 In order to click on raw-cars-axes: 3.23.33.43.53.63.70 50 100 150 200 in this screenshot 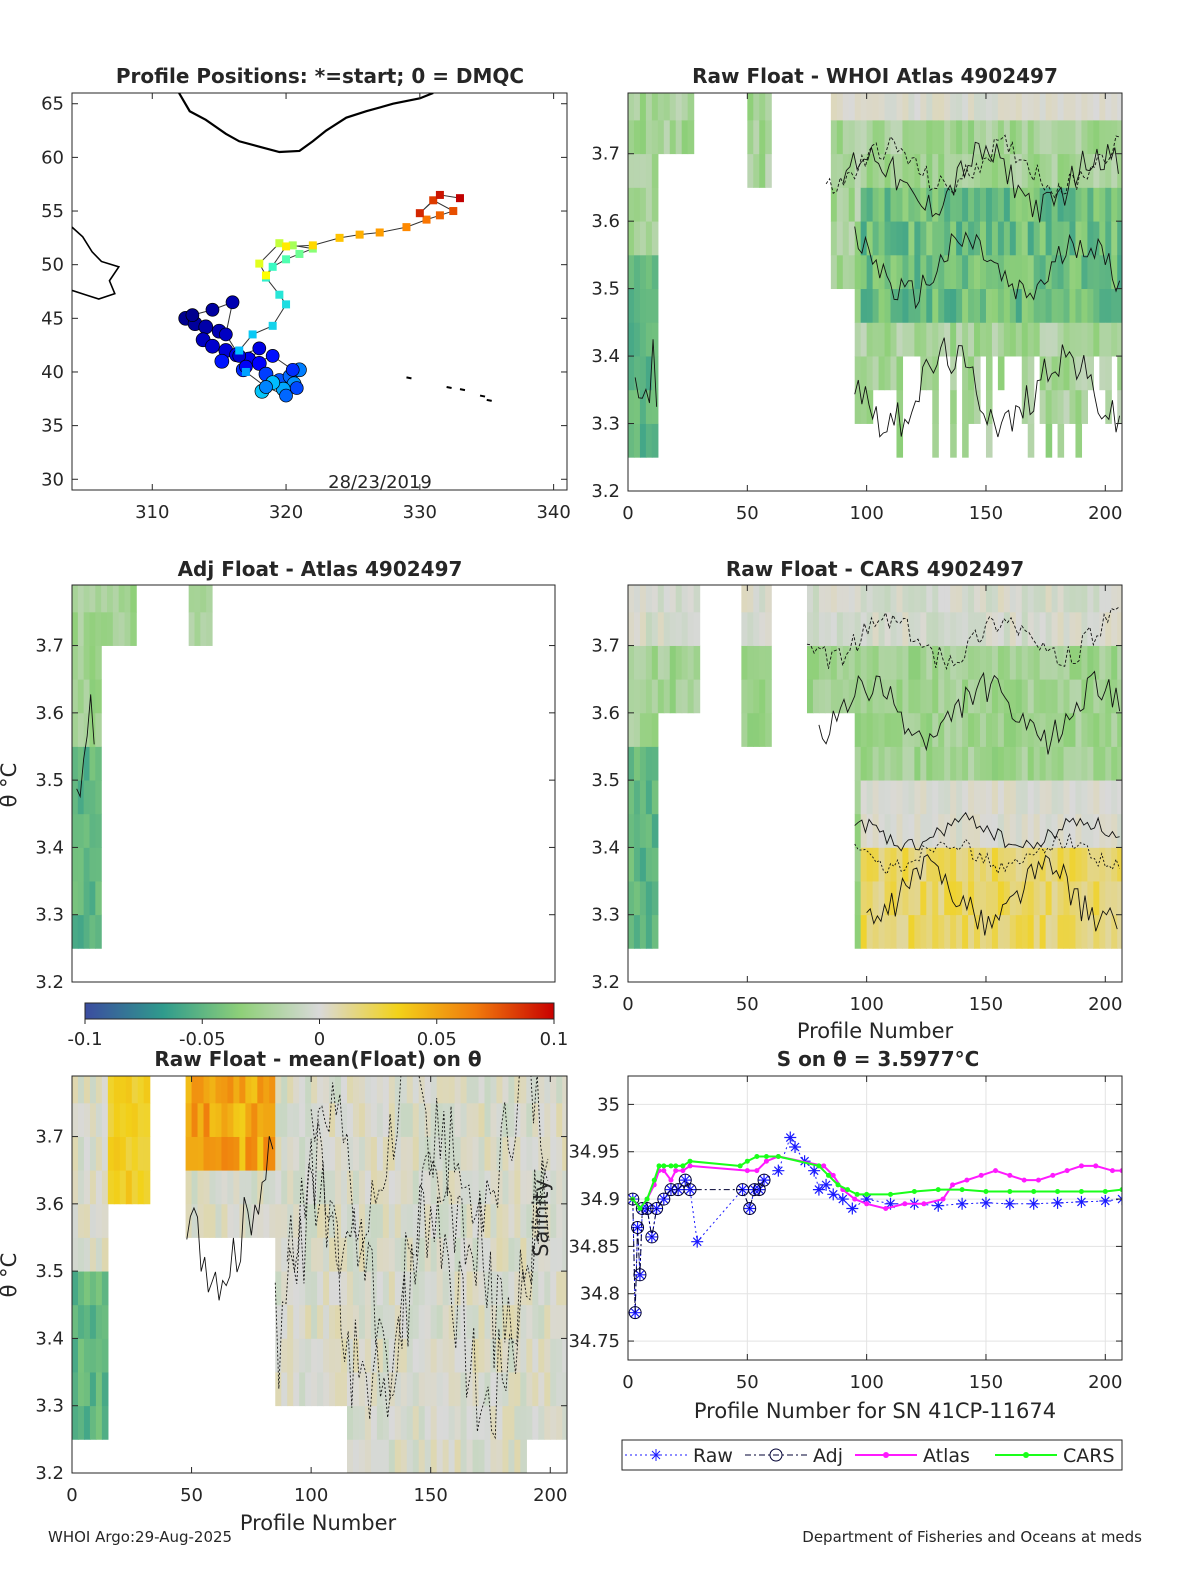, I will do `click(856, 800)`.